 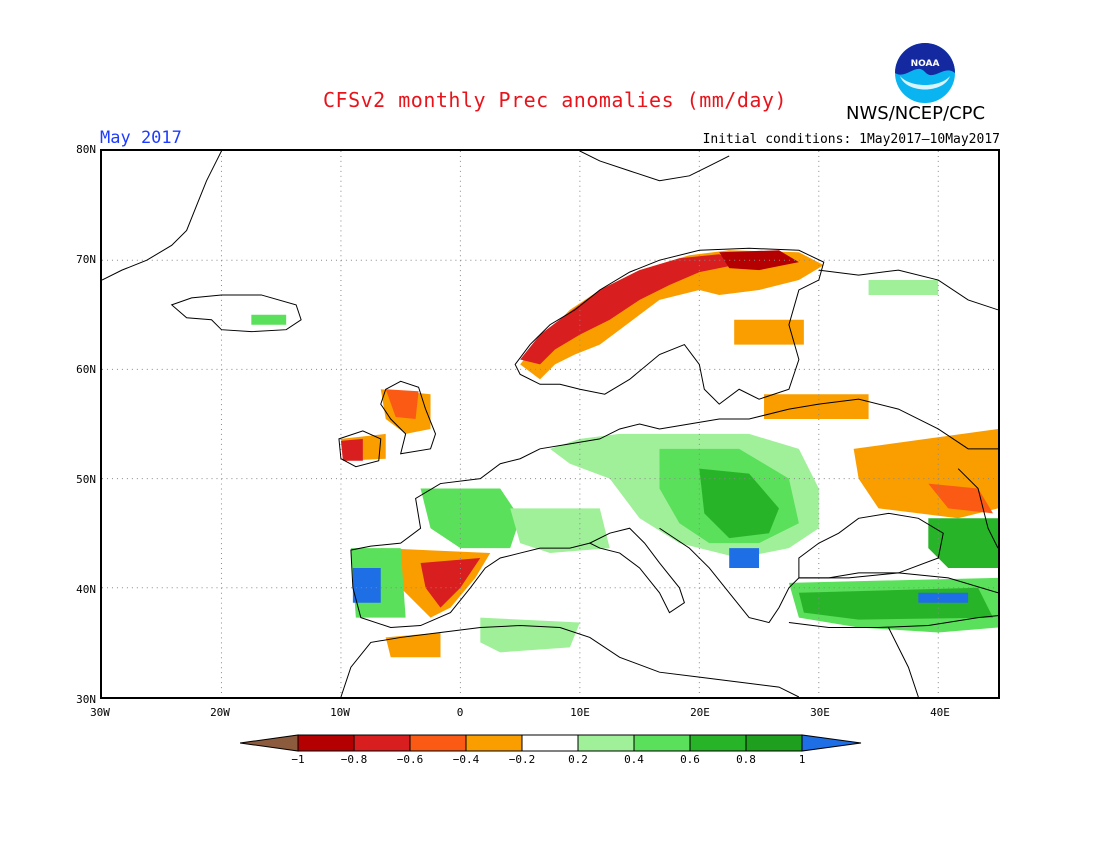 I want to click on noaa-logo-icon: NOAA, so click(x=925, y=73).